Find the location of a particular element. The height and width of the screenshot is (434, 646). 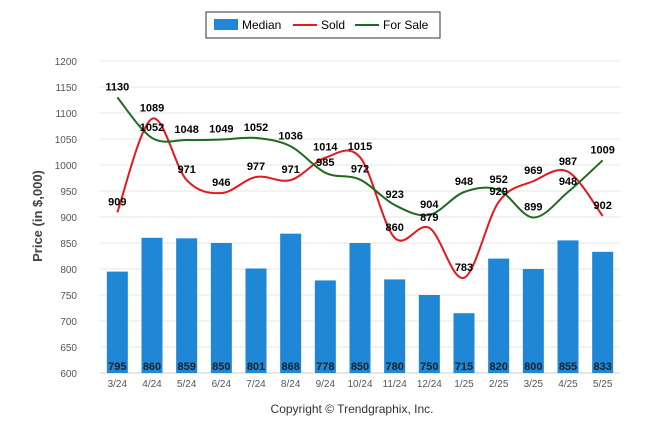

legend-label-sold: Sold is located at coordinates (333, 25).